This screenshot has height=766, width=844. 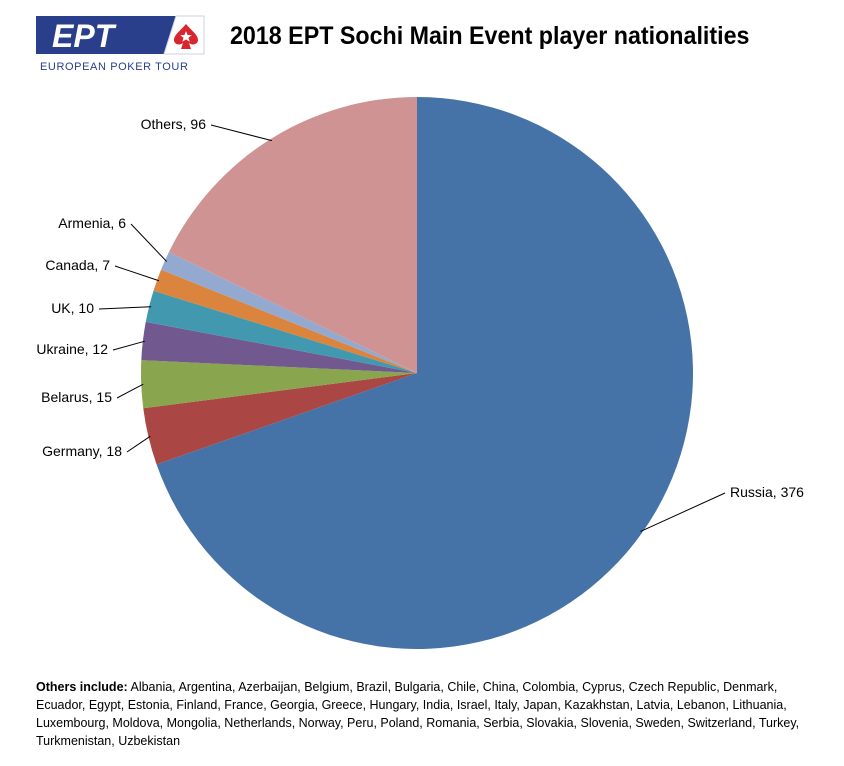 I want to click on logo-tagline: EUROPEAN POKER TOUR, so click(x=114, y=67).